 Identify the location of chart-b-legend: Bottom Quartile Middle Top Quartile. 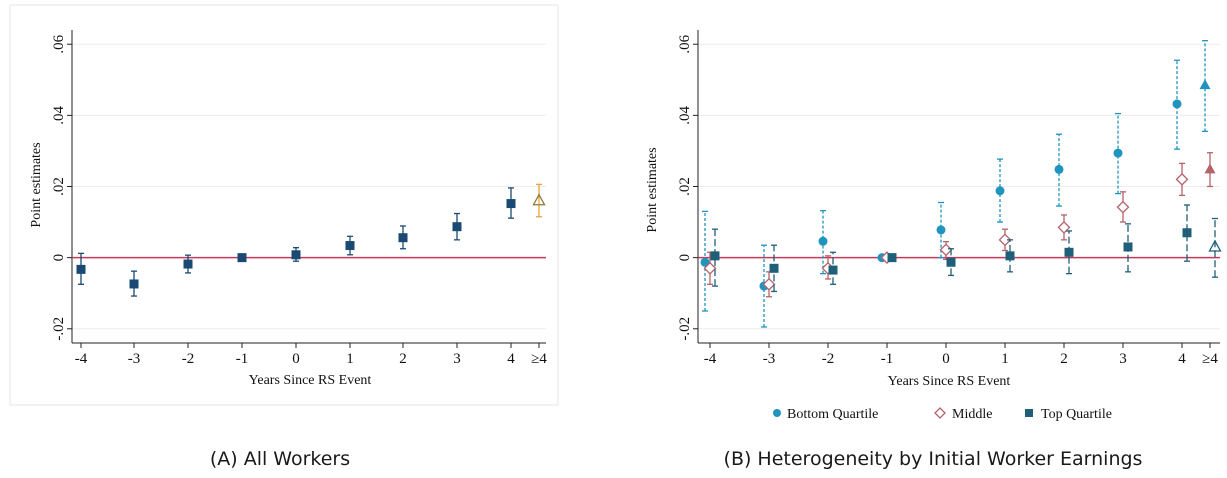
(942, 414).